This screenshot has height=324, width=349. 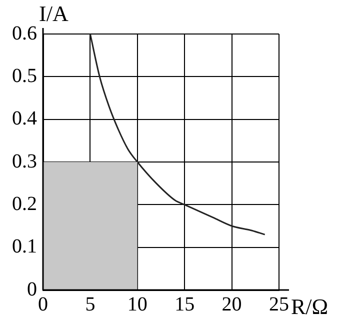 I want to click on x-axis-title: R/Ω, so click(x=309, y=306).